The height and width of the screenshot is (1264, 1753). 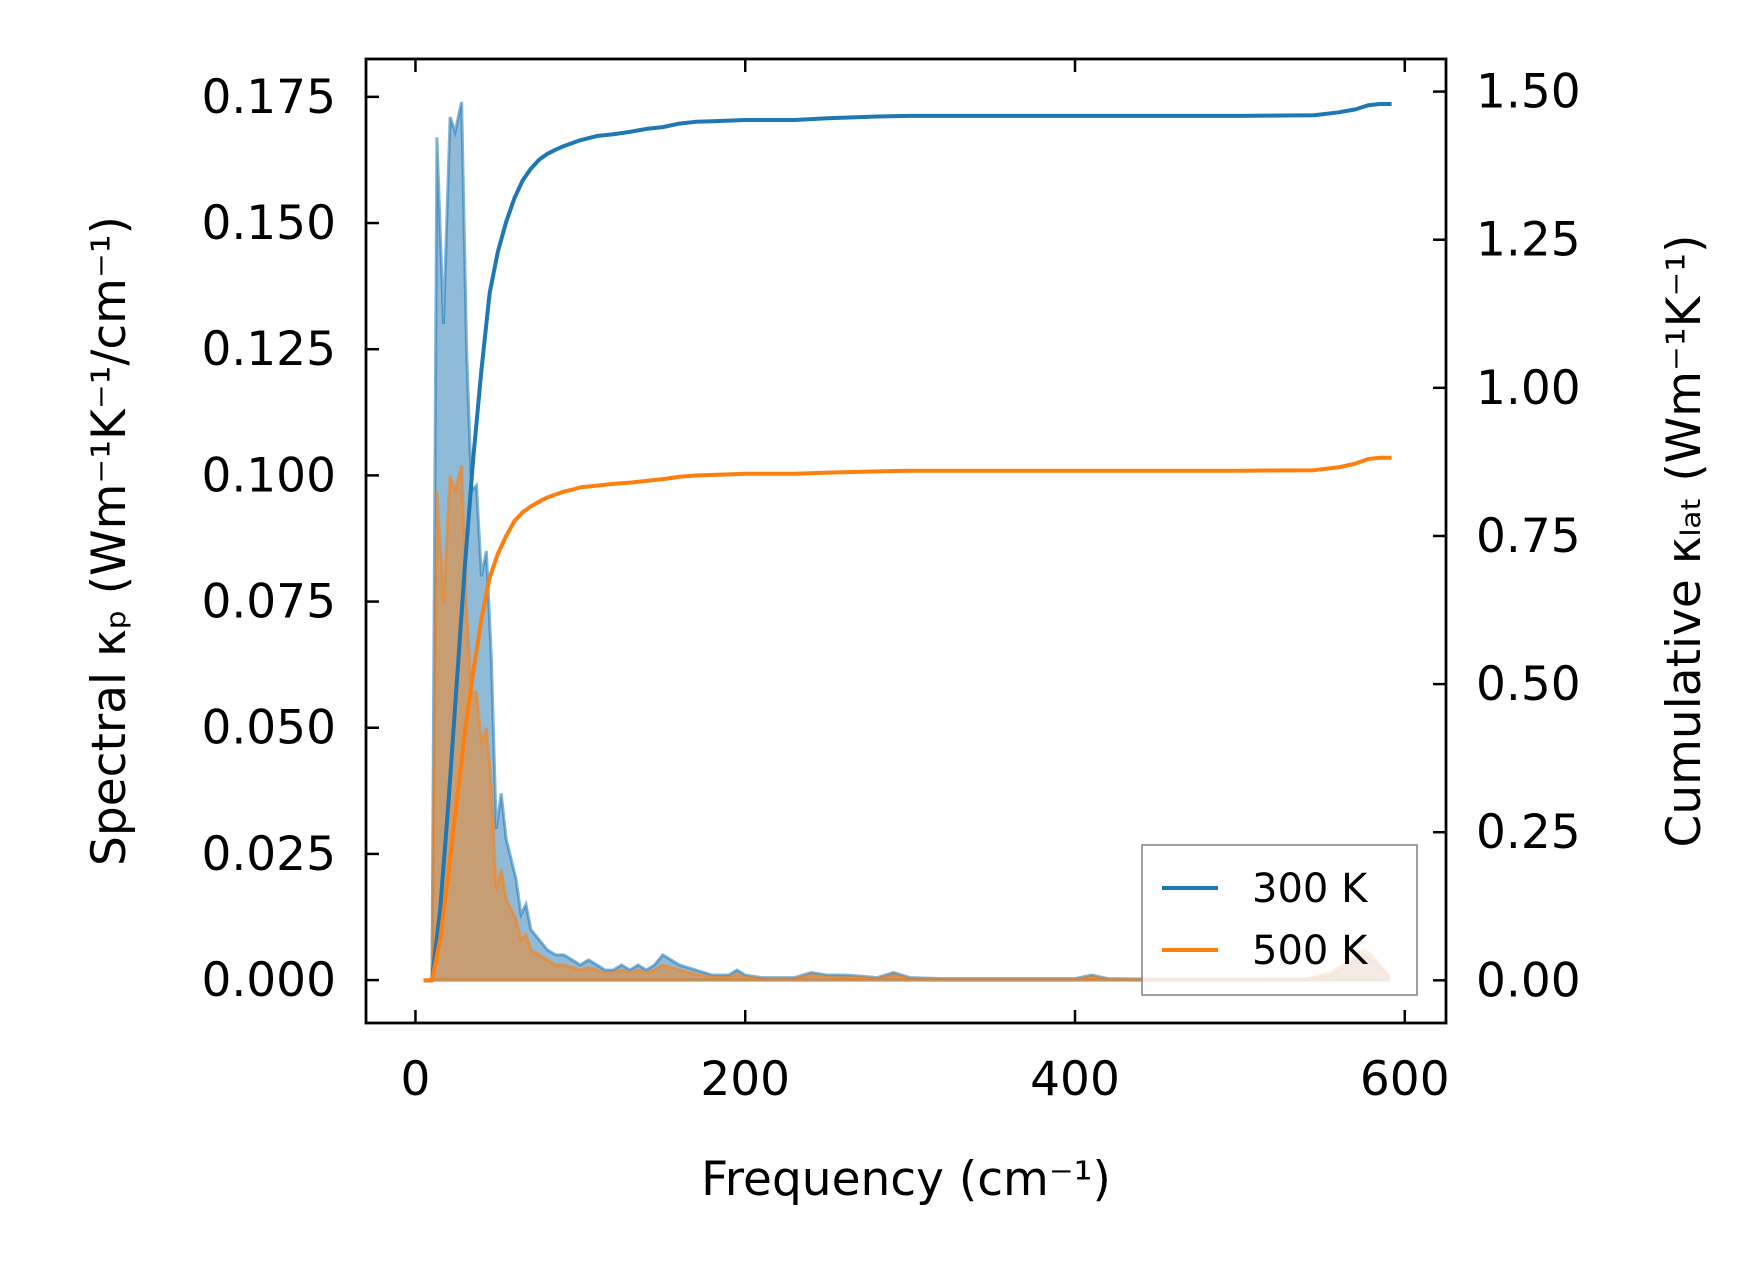 What do you see at coordinates (1684, 541) in the screenshot?
I see `y-right-axis-label: Cumulative κₗₐₜ (Wm⁻¹K⁻¹)` at bounding box center [1684, 541].